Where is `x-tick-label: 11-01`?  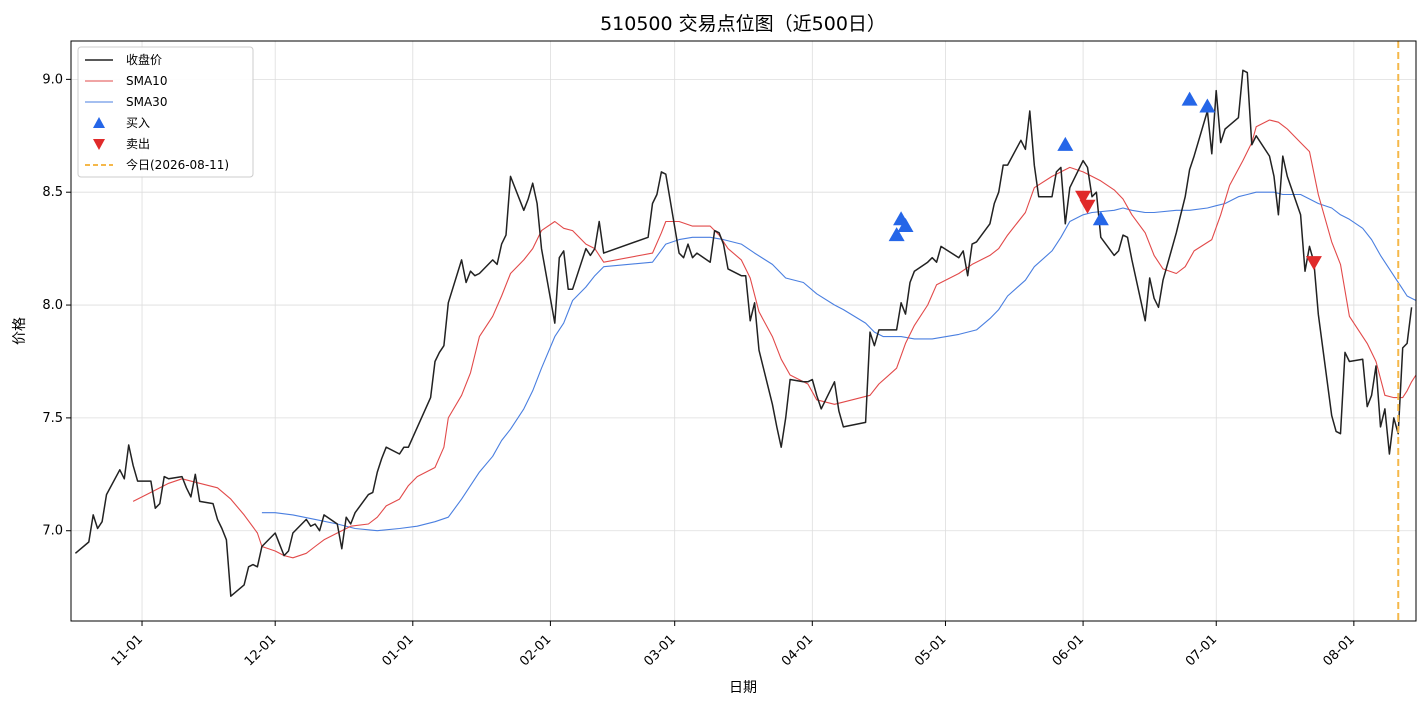 x-tick-label: 11-01 is located at coordinates (127, 650).